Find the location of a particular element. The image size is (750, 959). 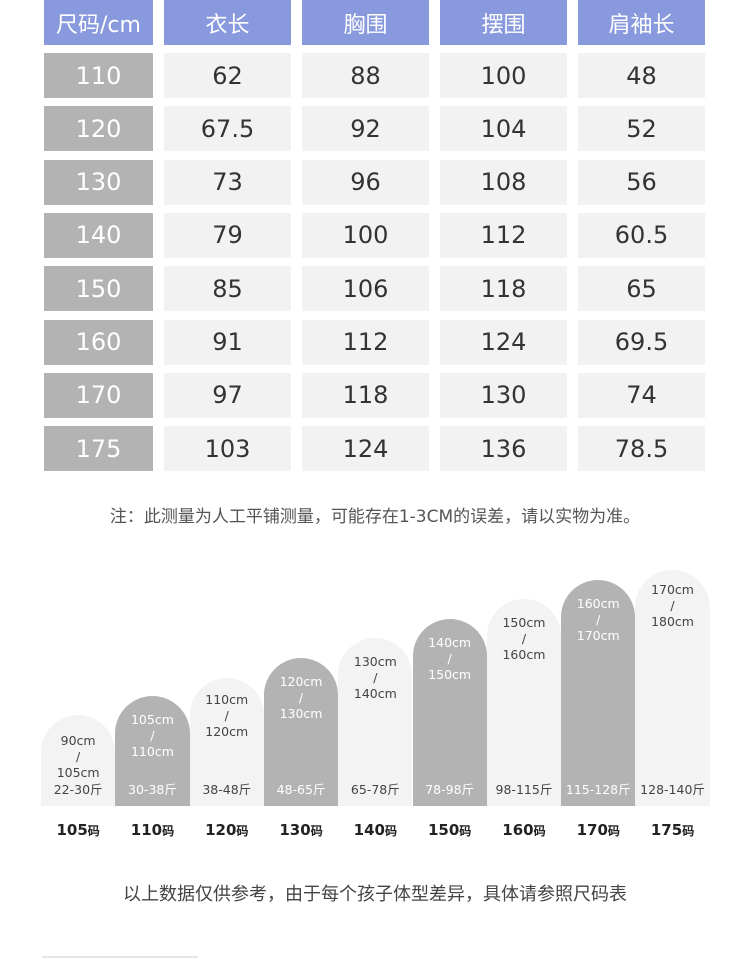

table-cell-chest: 112 is located at coordinates (365, 342).